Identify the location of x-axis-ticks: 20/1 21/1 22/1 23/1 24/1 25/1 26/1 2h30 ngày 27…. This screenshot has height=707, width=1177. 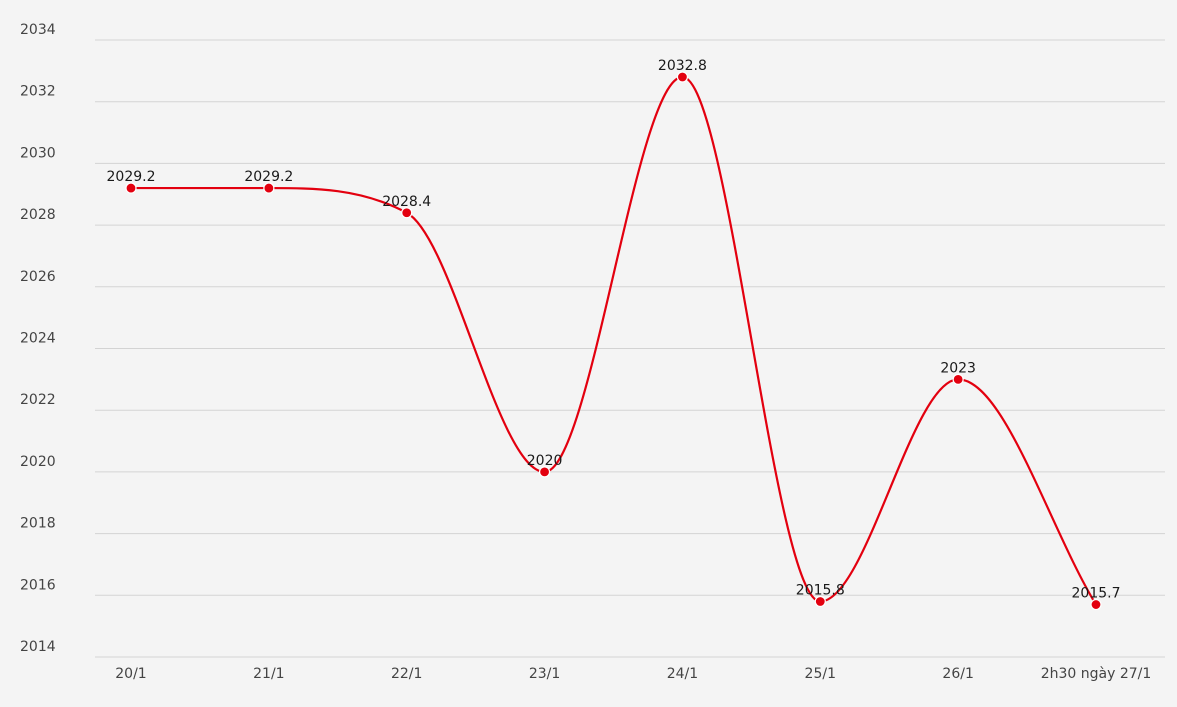
(633, 674).